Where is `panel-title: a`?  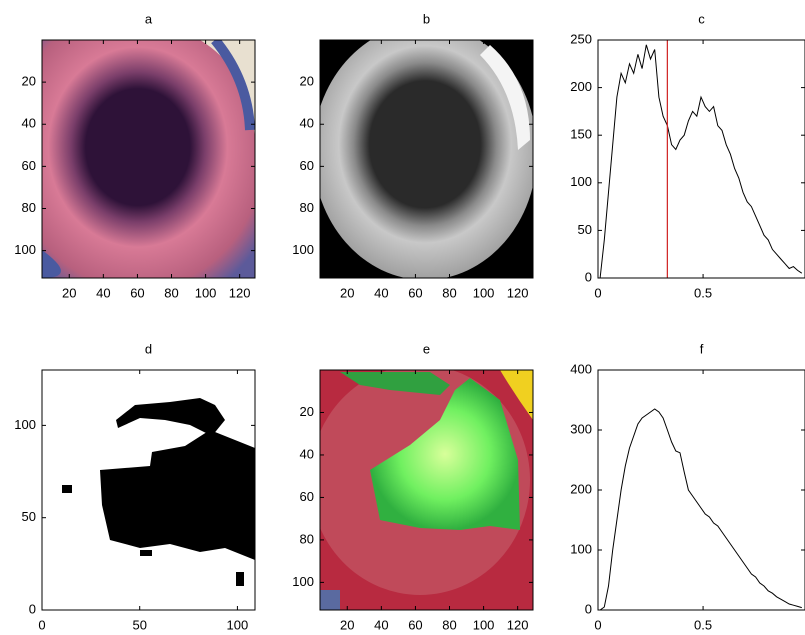
panel-title: a is located at coordinates (149, 18).